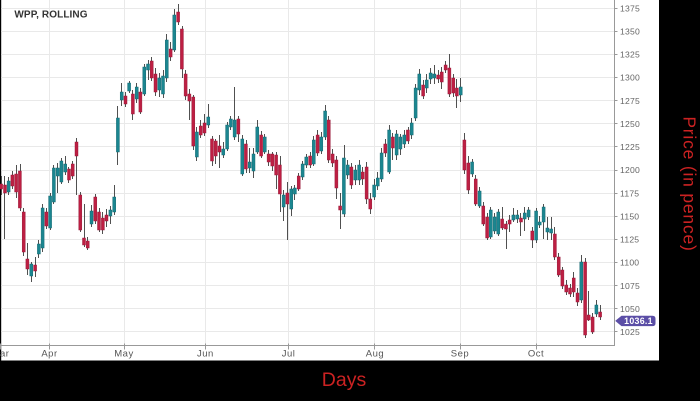 This screenshot has height=401, width=700. I want to click on svg-text: 1025, so click(630, 332).